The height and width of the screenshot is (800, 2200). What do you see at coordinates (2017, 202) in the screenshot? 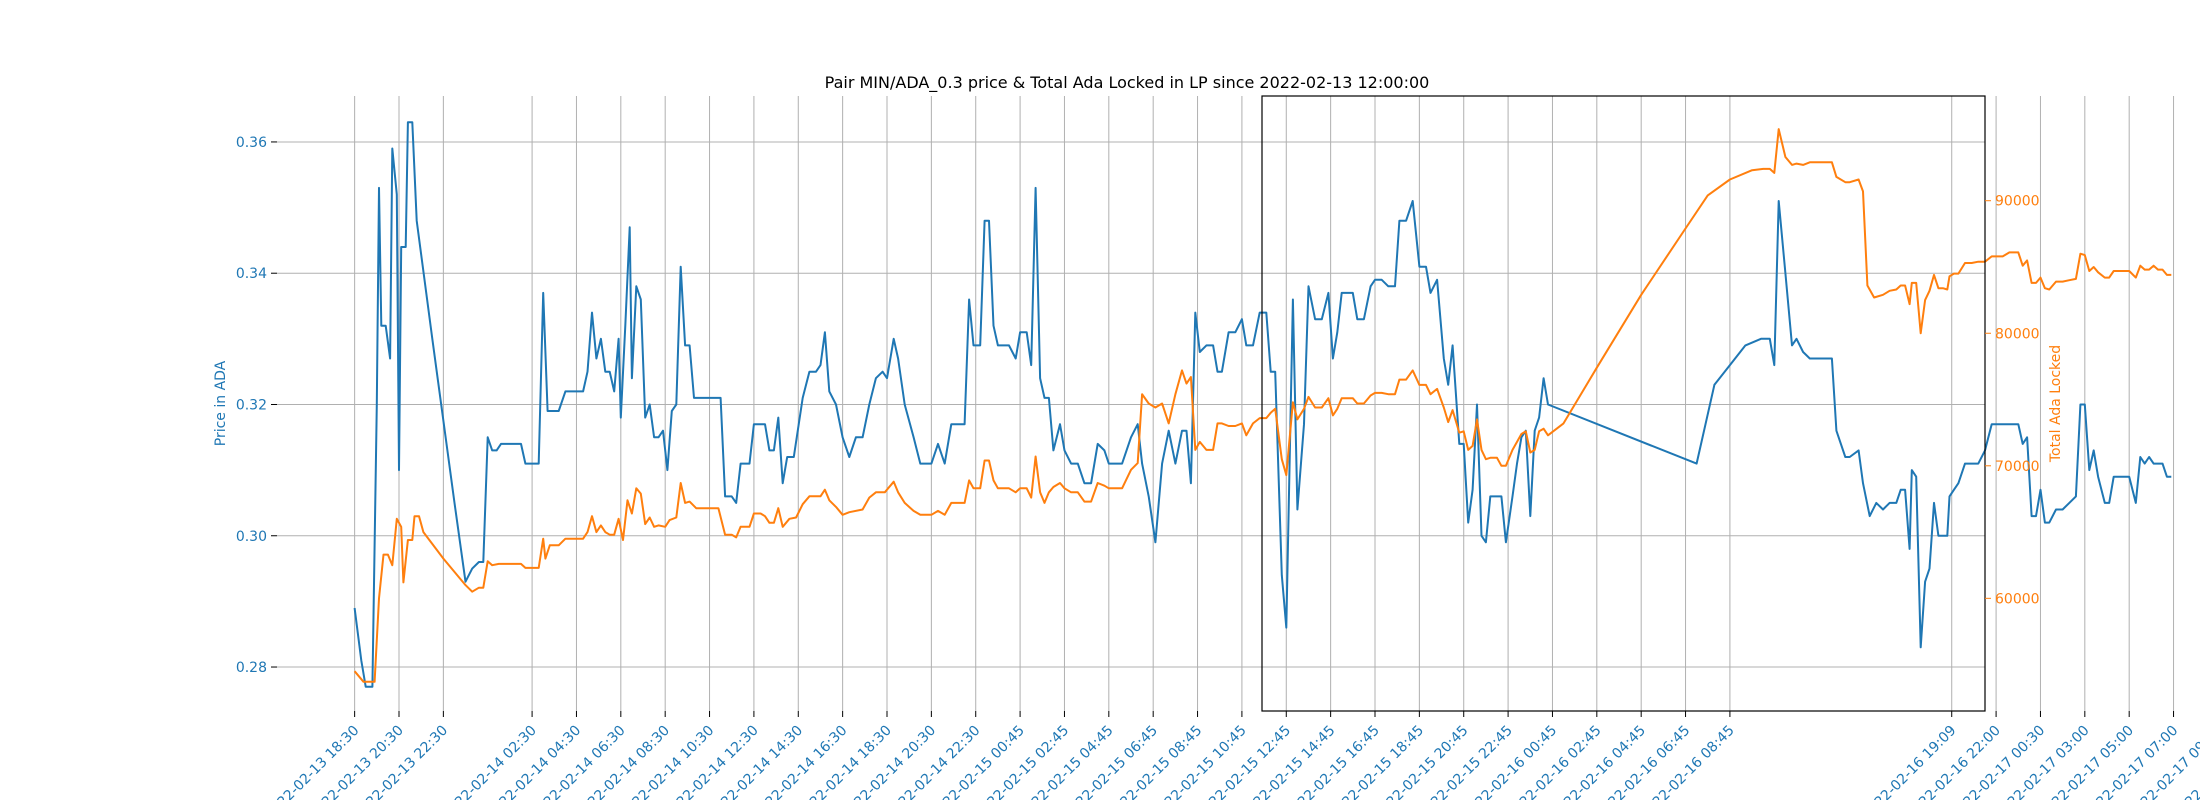
I see `y-tick-label-right: 90000` at bounding box center [2017, 202].